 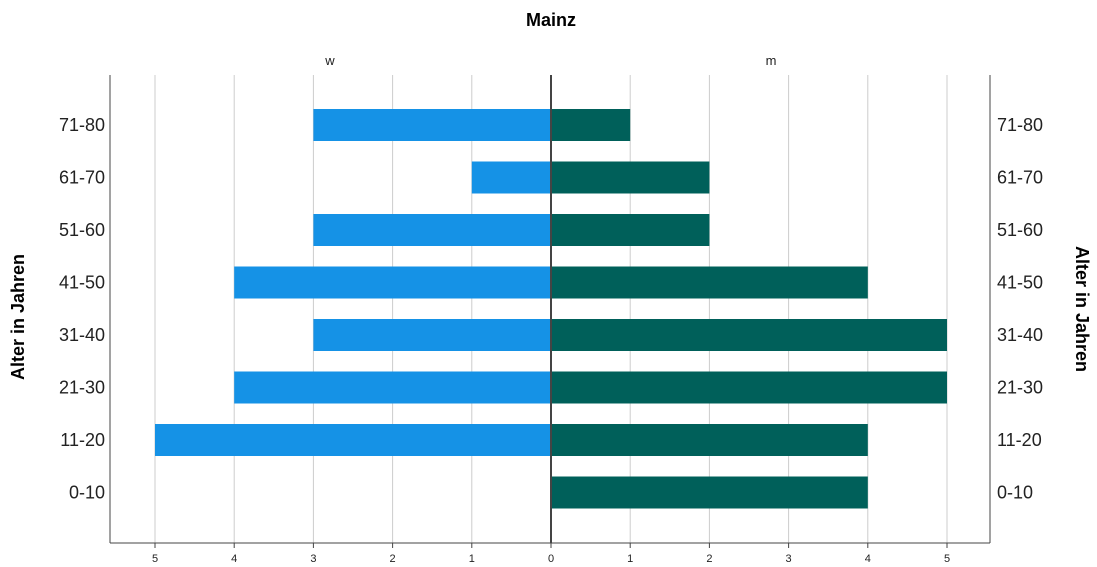 I want to click on category-label-right: 31-40, so click(x=1020, y=335).